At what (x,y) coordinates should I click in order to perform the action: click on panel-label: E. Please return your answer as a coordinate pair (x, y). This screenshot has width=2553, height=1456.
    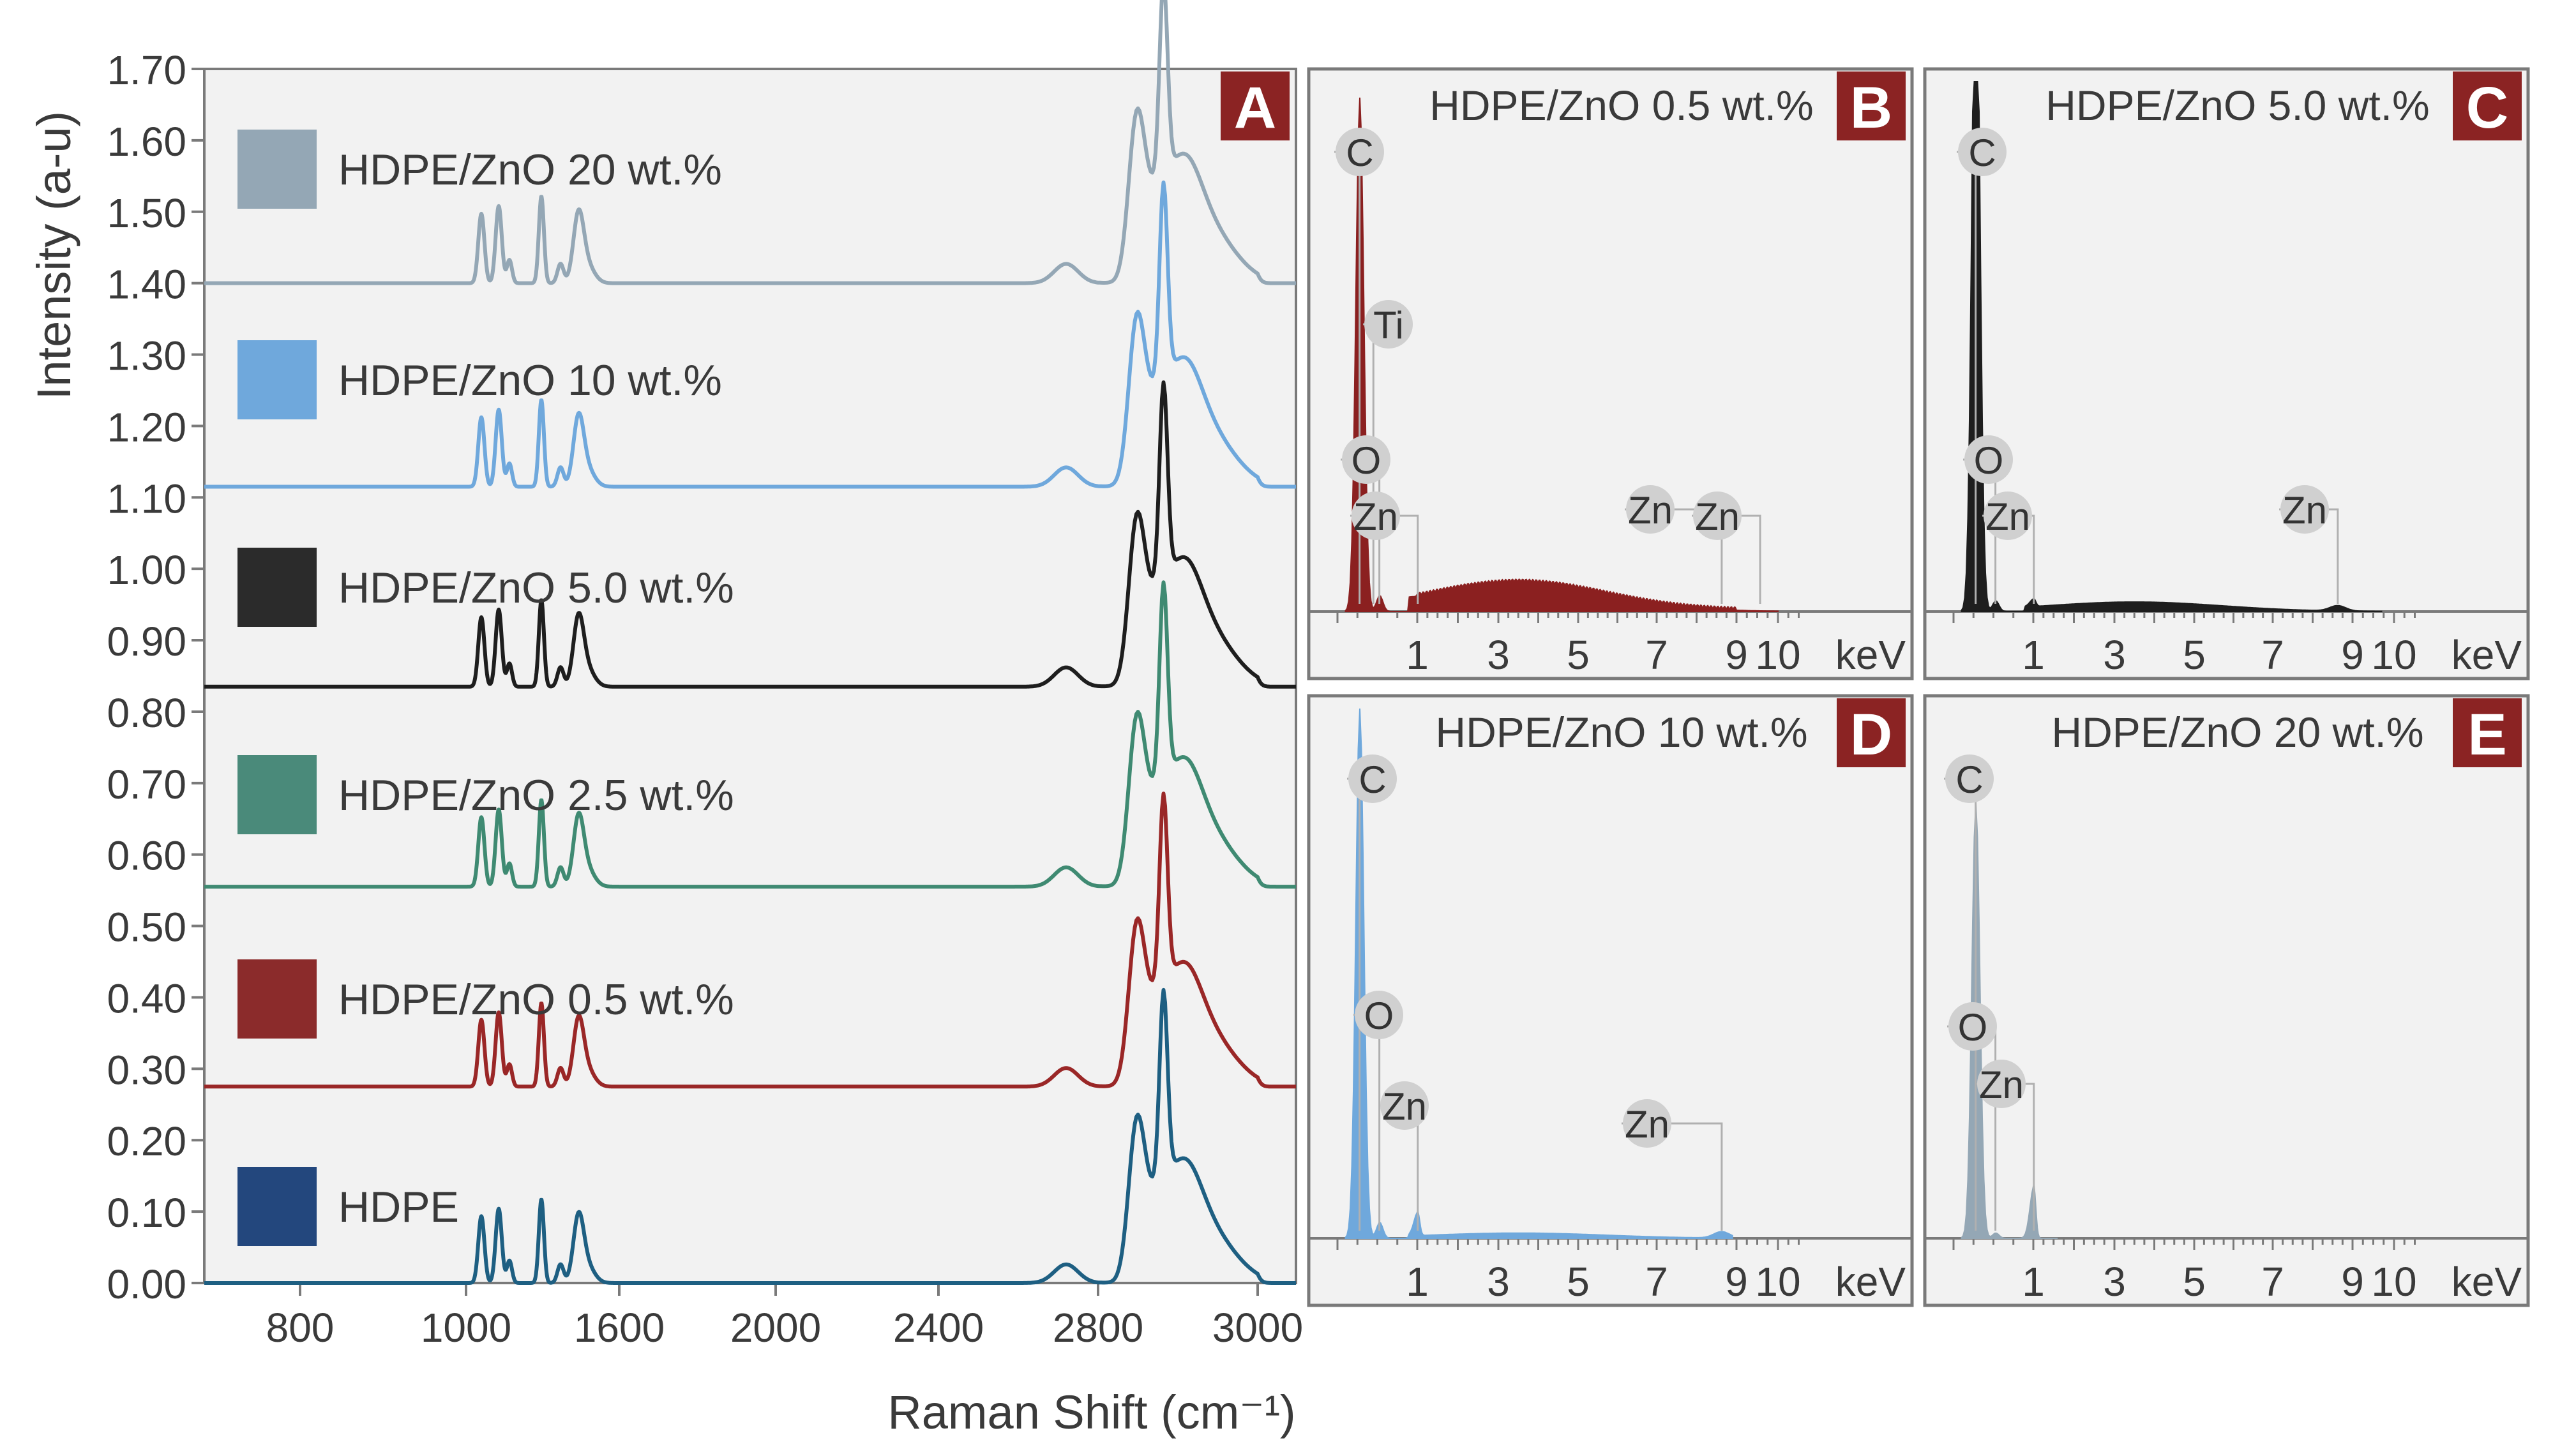
    Looking at the image, I should click on (2486, 734).